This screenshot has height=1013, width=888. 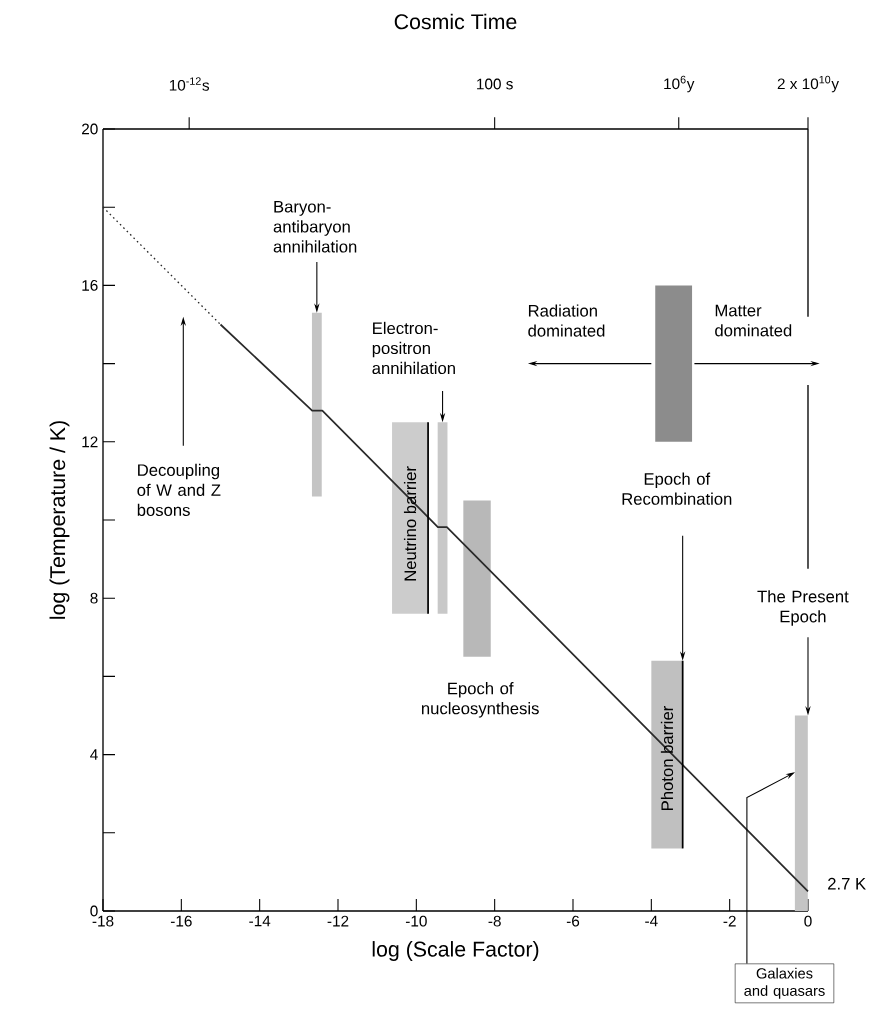 What do you see at coordinates (181, 921) in the screenshot?
I see `x-tick-label: -16` at bounding box center [181, 921].